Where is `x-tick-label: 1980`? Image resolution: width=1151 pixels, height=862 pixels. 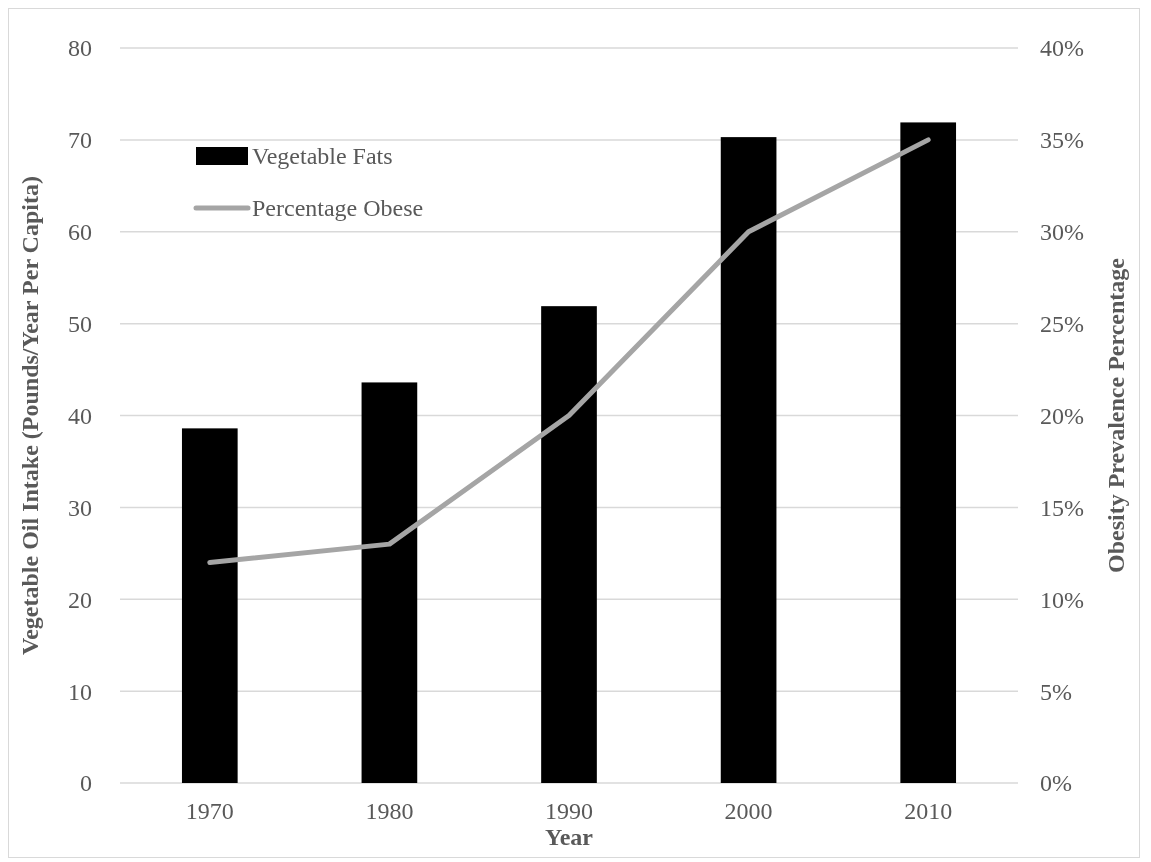 x-tick-label: 1980 is located at coordinates (389, 811).